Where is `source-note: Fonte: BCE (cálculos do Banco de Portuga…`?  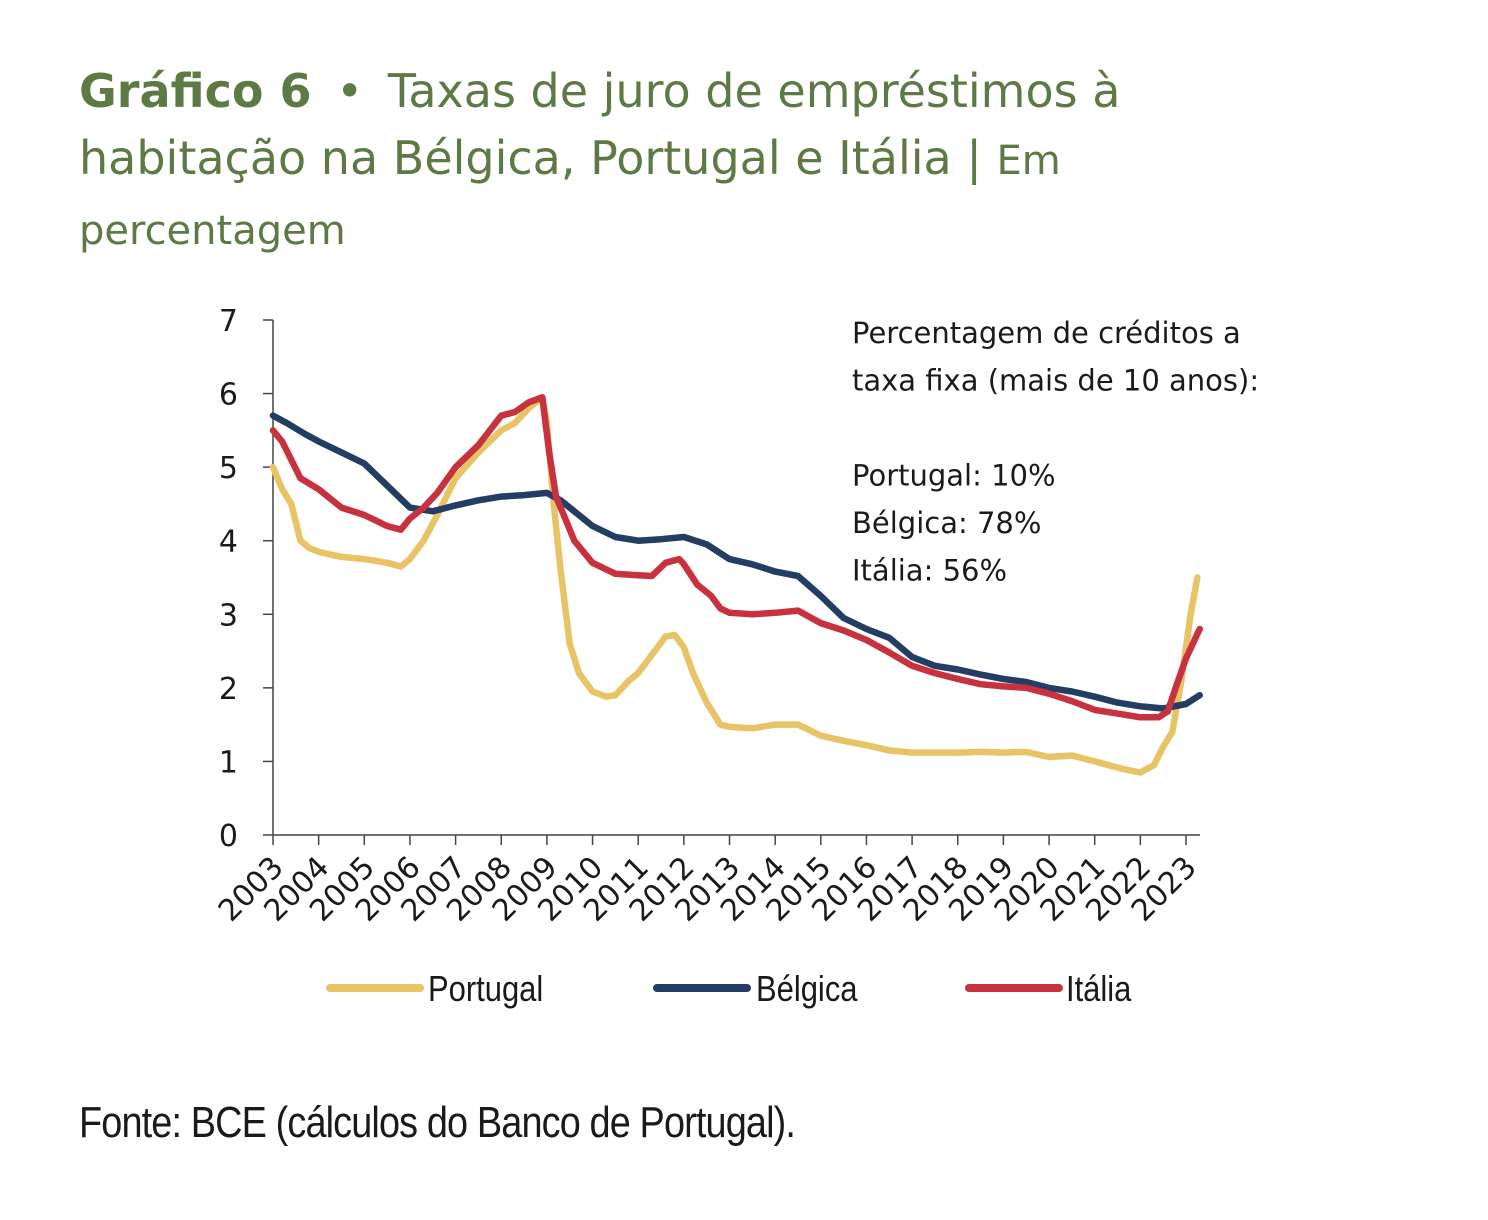 source-note: Fonte: BCE (cálculos do Banco de Portuga… is located at coordinates (437, 1122).